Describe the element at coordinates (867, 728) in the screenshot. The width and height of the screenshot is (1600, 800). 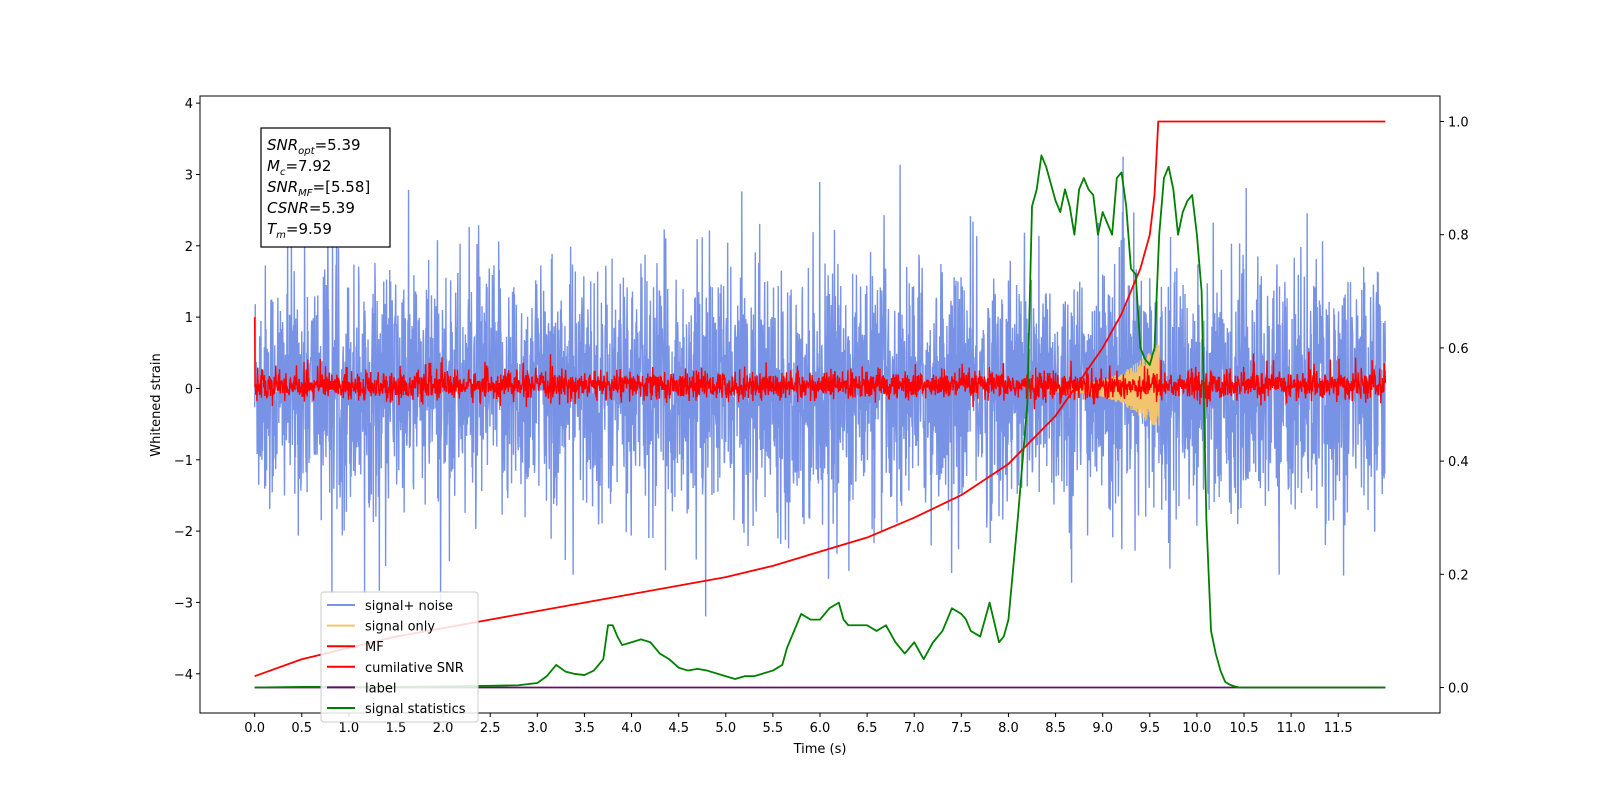
I see `x-tick-label: 6.5` at that location.